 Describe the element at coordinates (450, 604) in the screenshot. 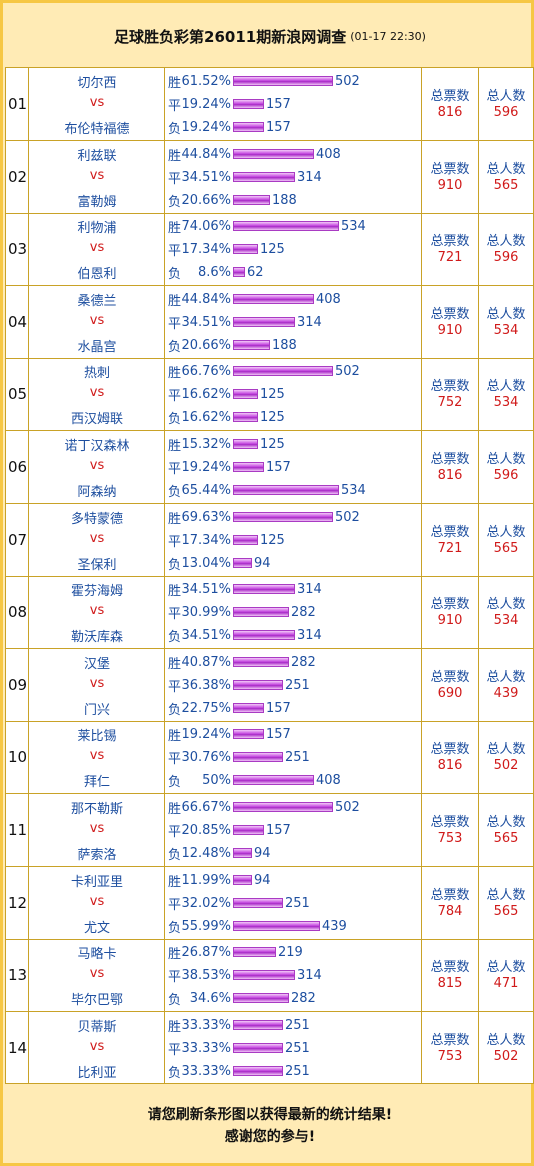

I see `total-votes-caption: 总票数` at that location.